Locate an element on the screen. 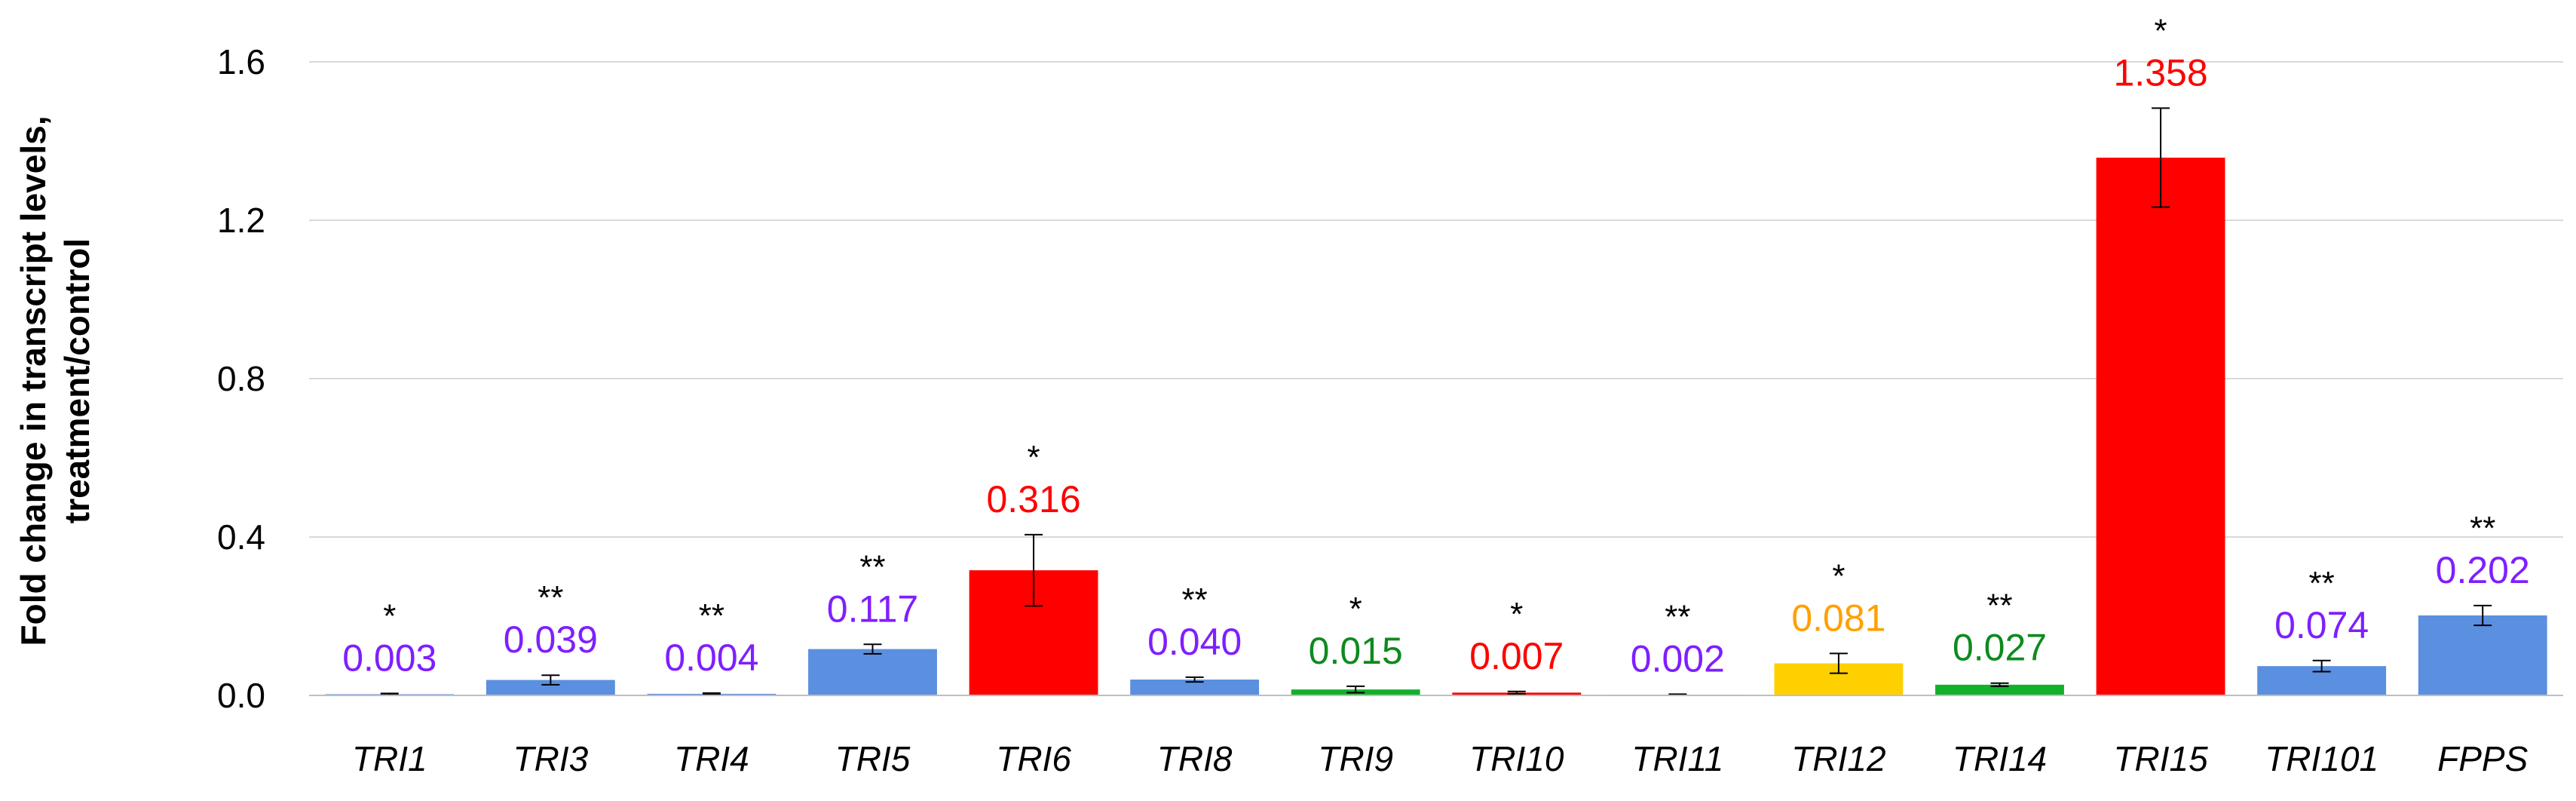 The image size is (2576, 801). x-tick-label: TRI101 is located at coordinates (2321, 758).